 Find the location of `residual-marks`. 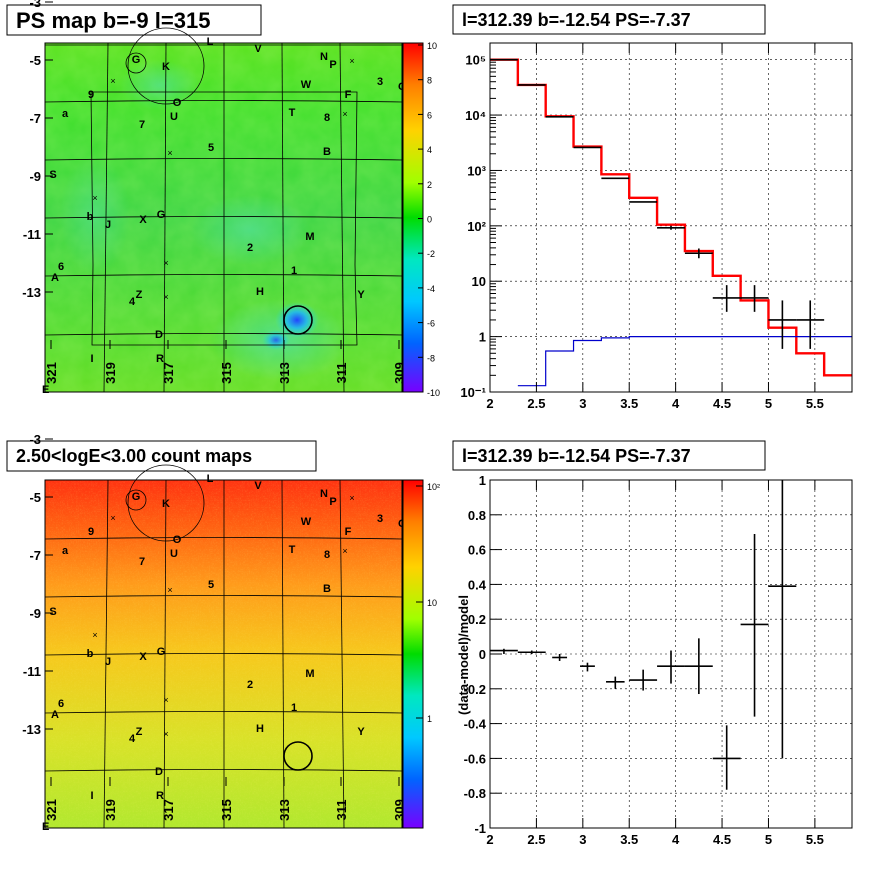

residual-marks is located at coordinates (643, 635).